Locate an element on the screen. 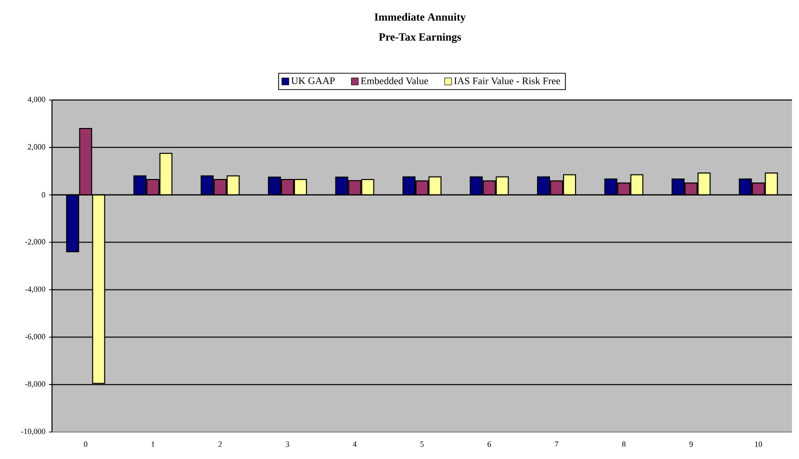 The image size is (799, 459). legend-label: UK GAAP is located at coordinates (313, 80).